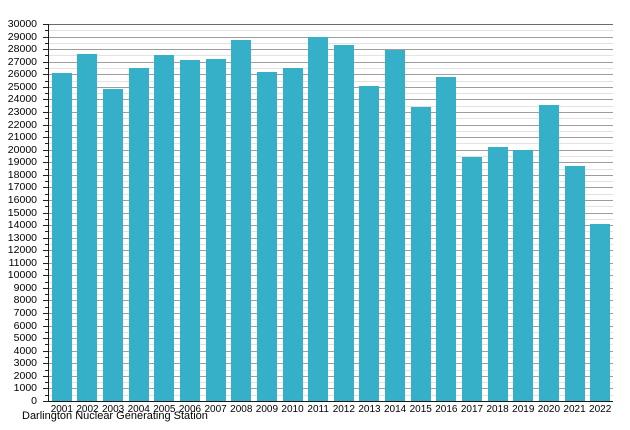  Describe the element at coordinates (190, 409) in the screenshot. I see `x-label-2006: 2006` at that location.